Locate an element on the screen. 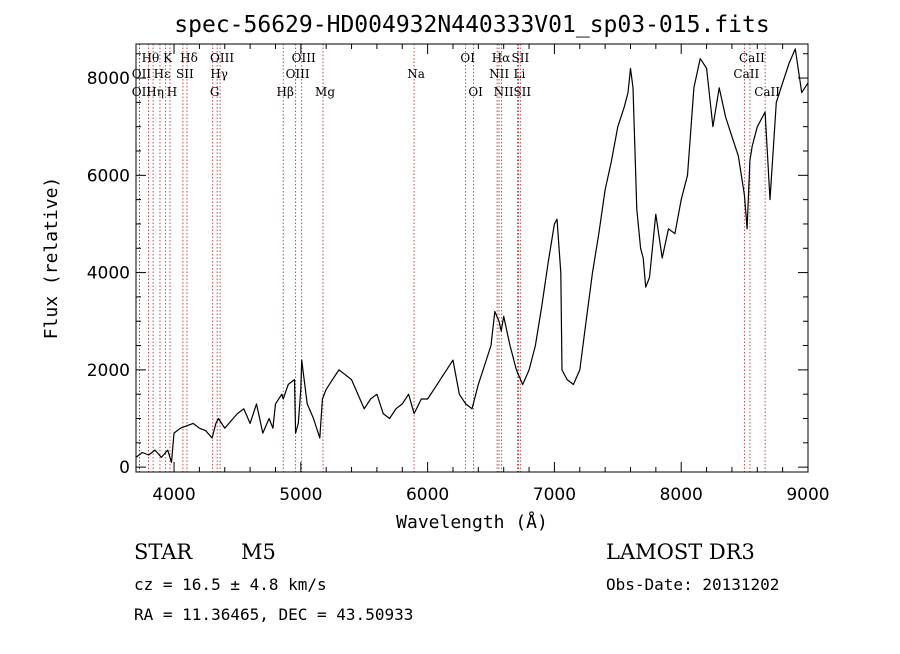  emission-line-label: Na is located at coordinates (416, 74).